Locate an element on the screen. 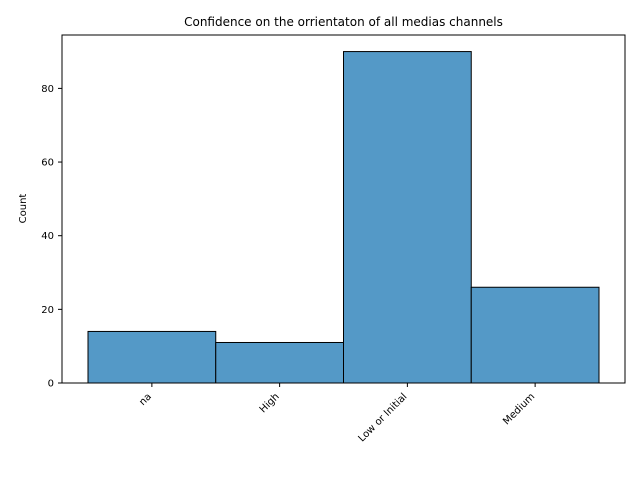 This screenshot has width=640, height=480. bar-high is located at coordinates (279, 362).